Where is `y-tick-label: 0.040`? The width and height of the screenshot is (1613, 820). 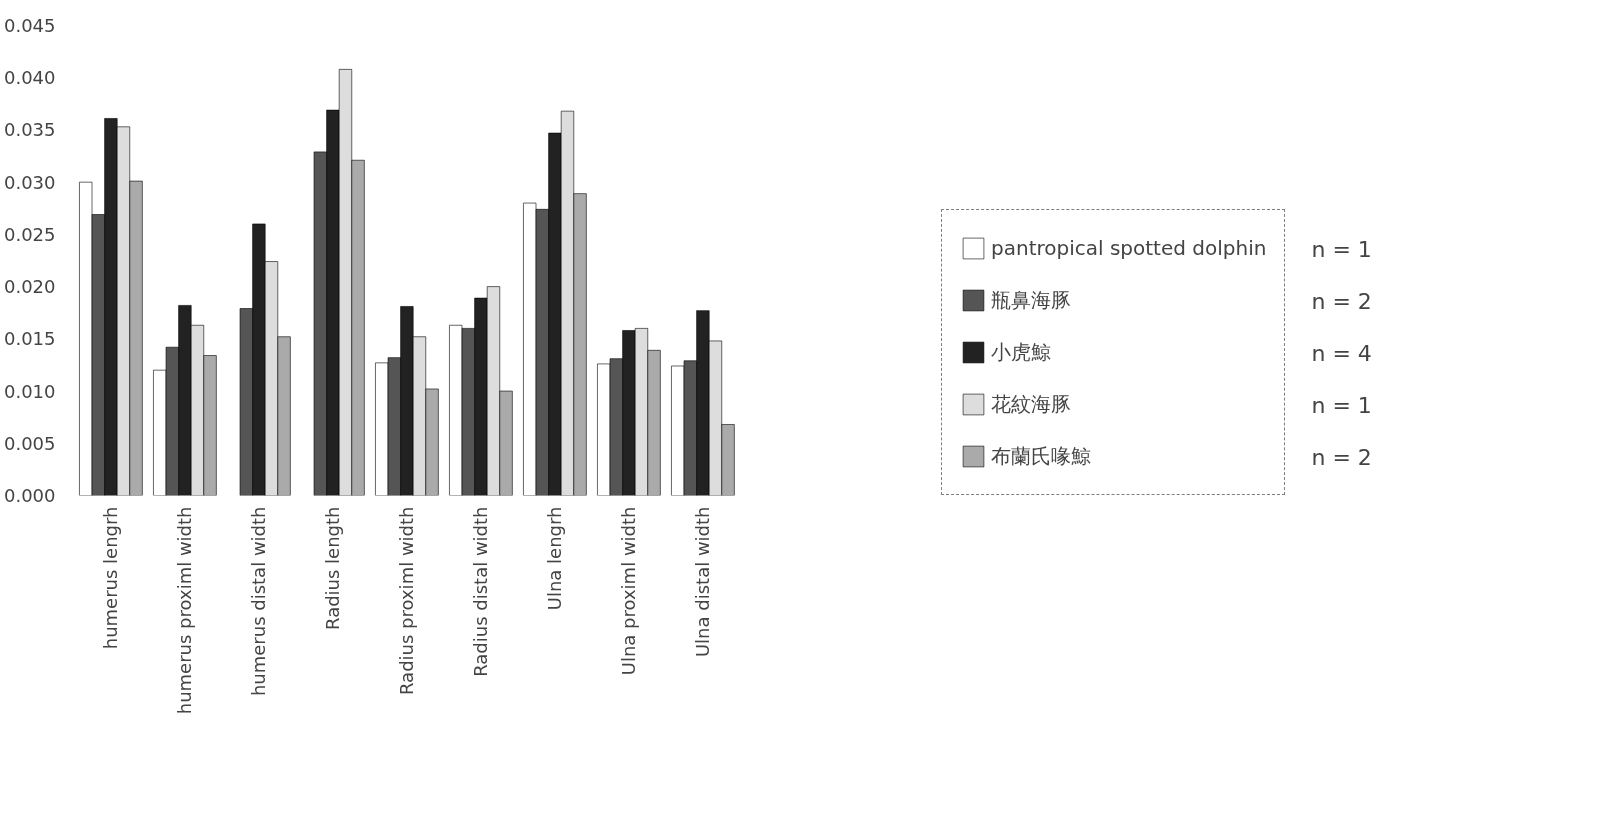
y-tick-label: 0.040 is located at coordinates (29, 78).